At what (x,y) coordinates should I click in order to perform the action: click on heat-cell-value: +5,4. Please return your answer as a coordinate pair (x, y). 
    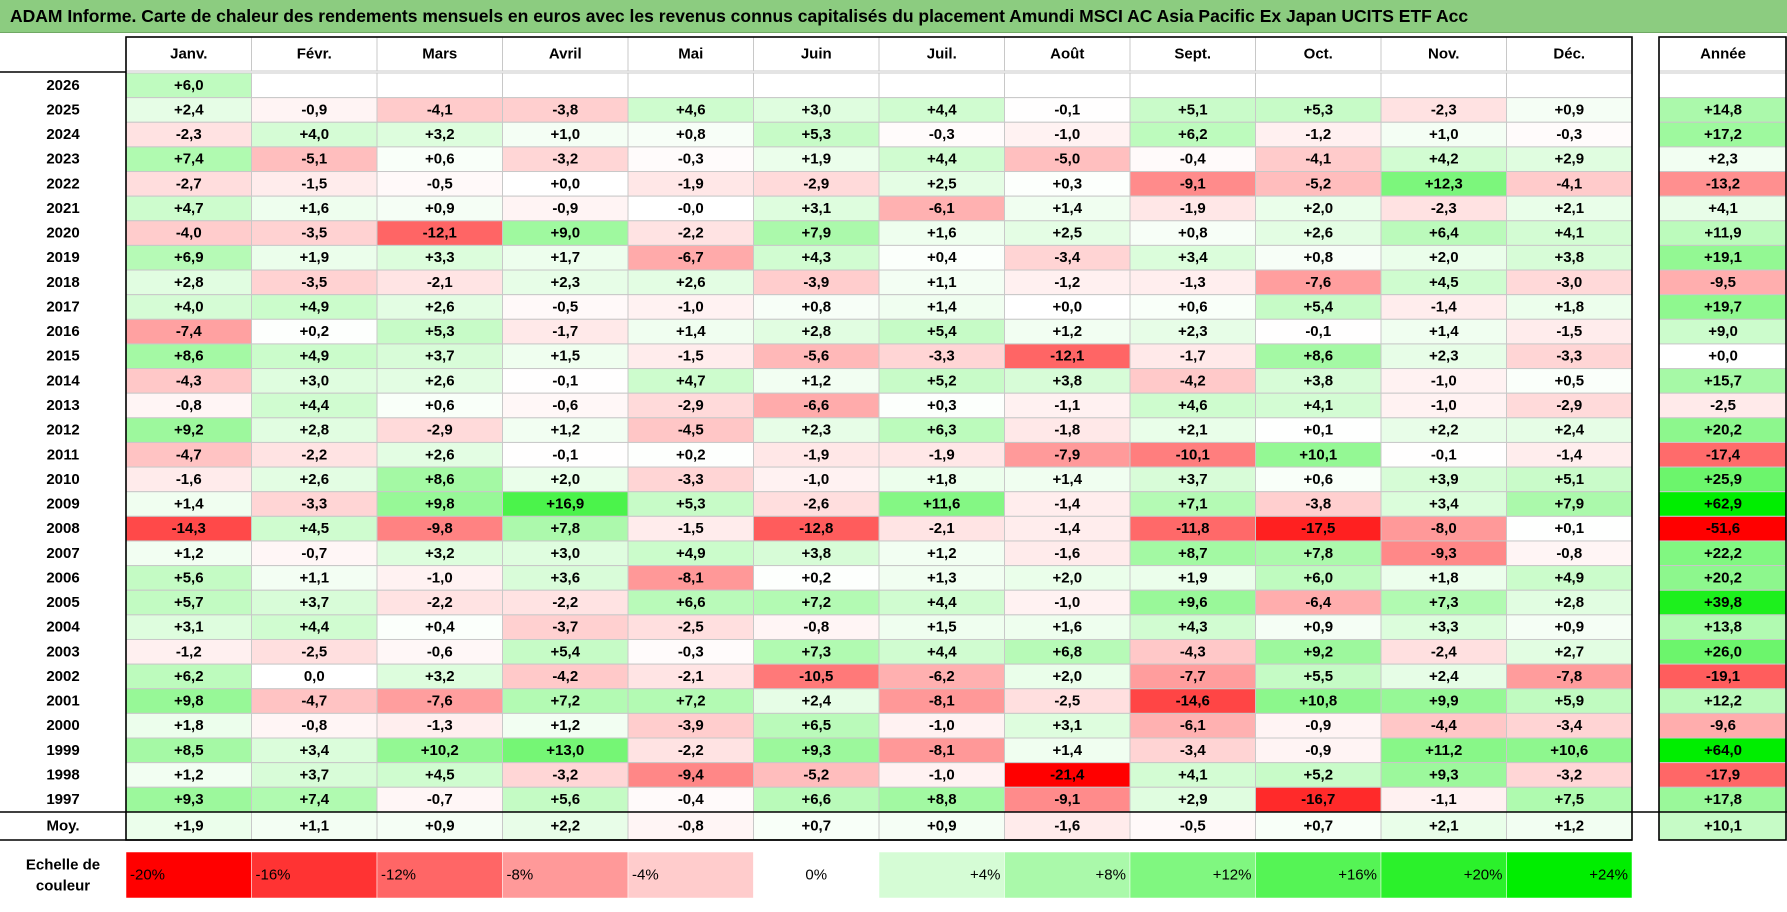
    Looking at the image, I should click on (942, 331).